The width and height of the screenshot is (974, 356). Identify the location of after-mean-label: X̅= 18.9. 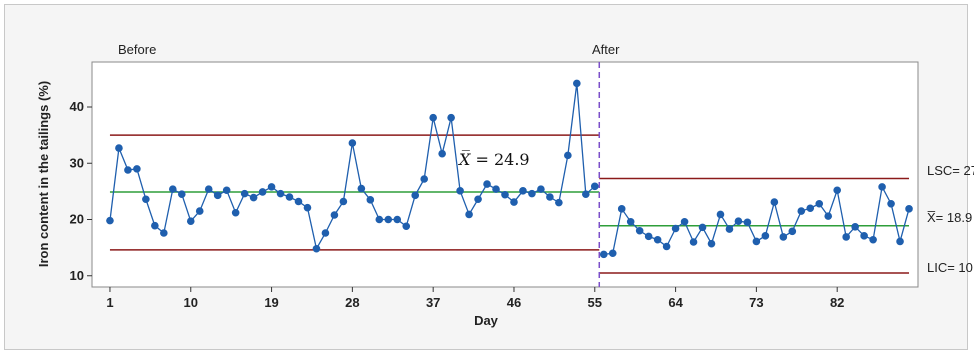
(949, 217).